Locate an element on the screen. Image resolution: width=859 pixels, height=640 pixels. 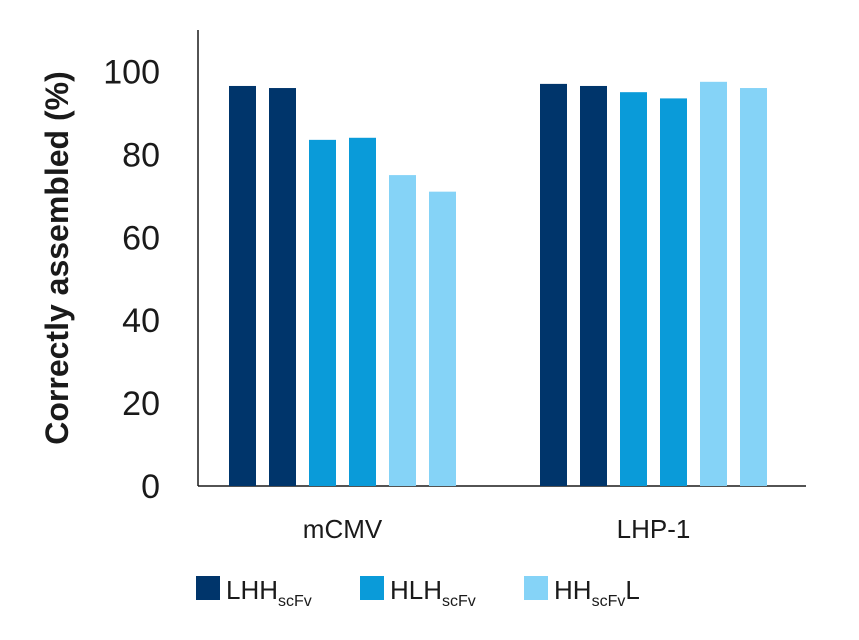
legend-name: HLH is located at coordinates (416, 590).